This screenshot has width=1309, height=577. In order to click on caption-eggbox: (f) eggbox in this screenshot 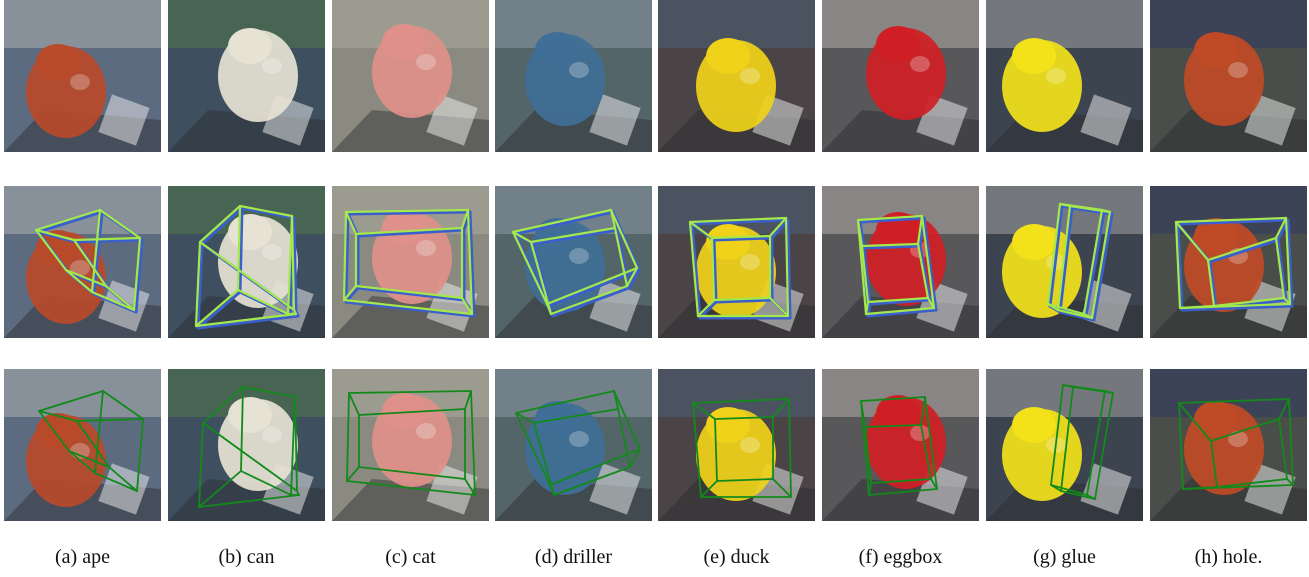, I will do `click(900, 557)`.